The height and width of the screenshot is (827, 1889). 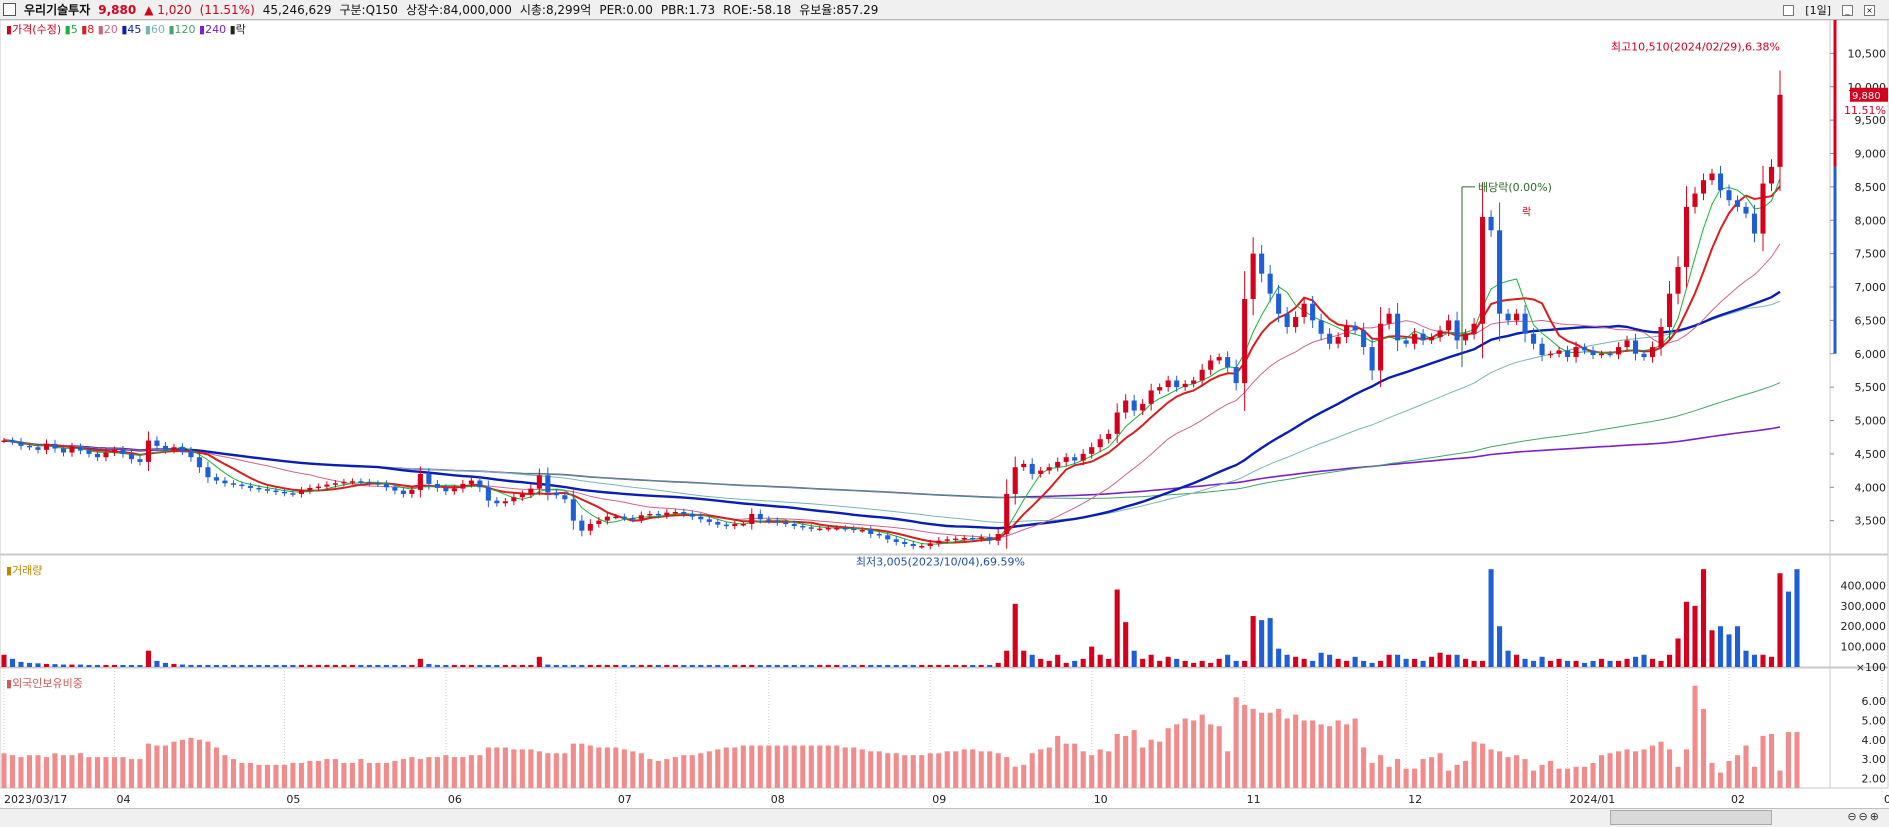 What do you see at coordinates (1789, 10) in the screenshot?
I see `panel-icon` at bounding box center [1789, 10].